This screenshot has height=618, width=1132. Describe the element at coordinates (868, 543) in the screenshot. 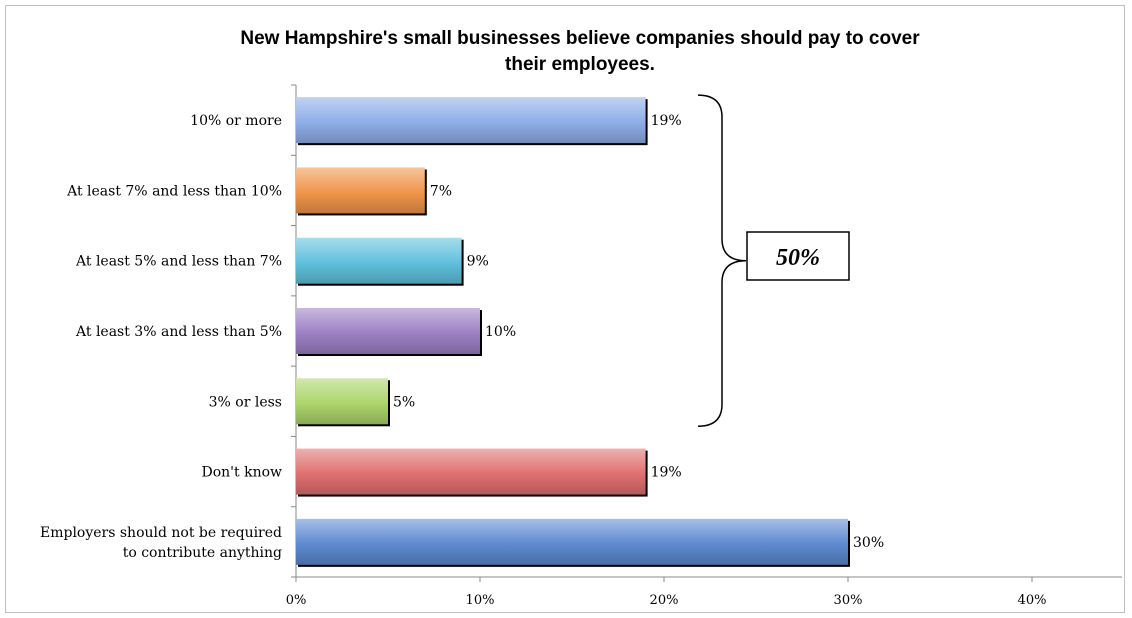

I see `bar-value-label: 30%` at that location.